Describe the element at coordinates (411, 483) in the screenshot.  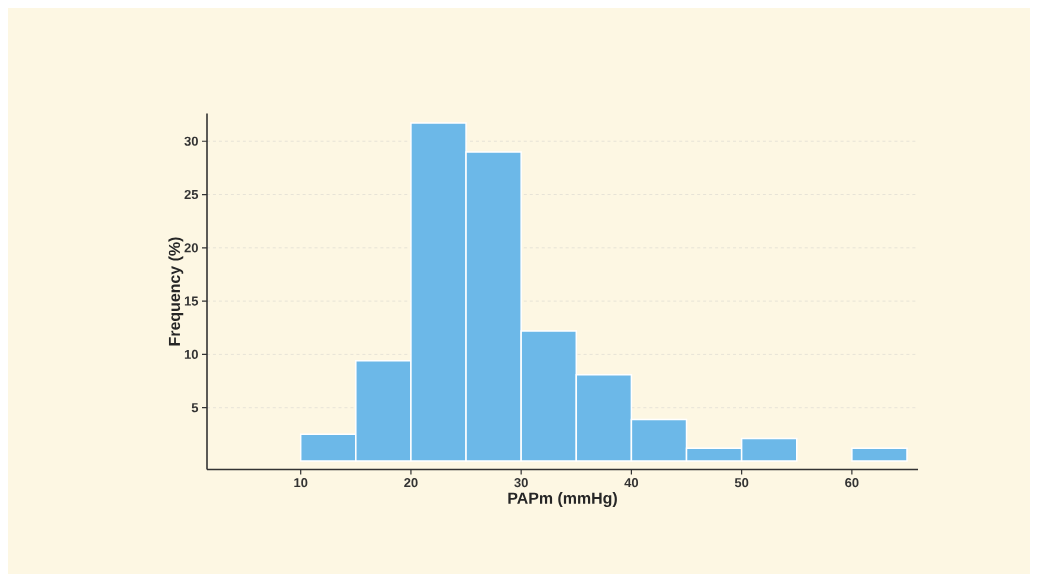
I see `x-tick-label: 20` at that location.